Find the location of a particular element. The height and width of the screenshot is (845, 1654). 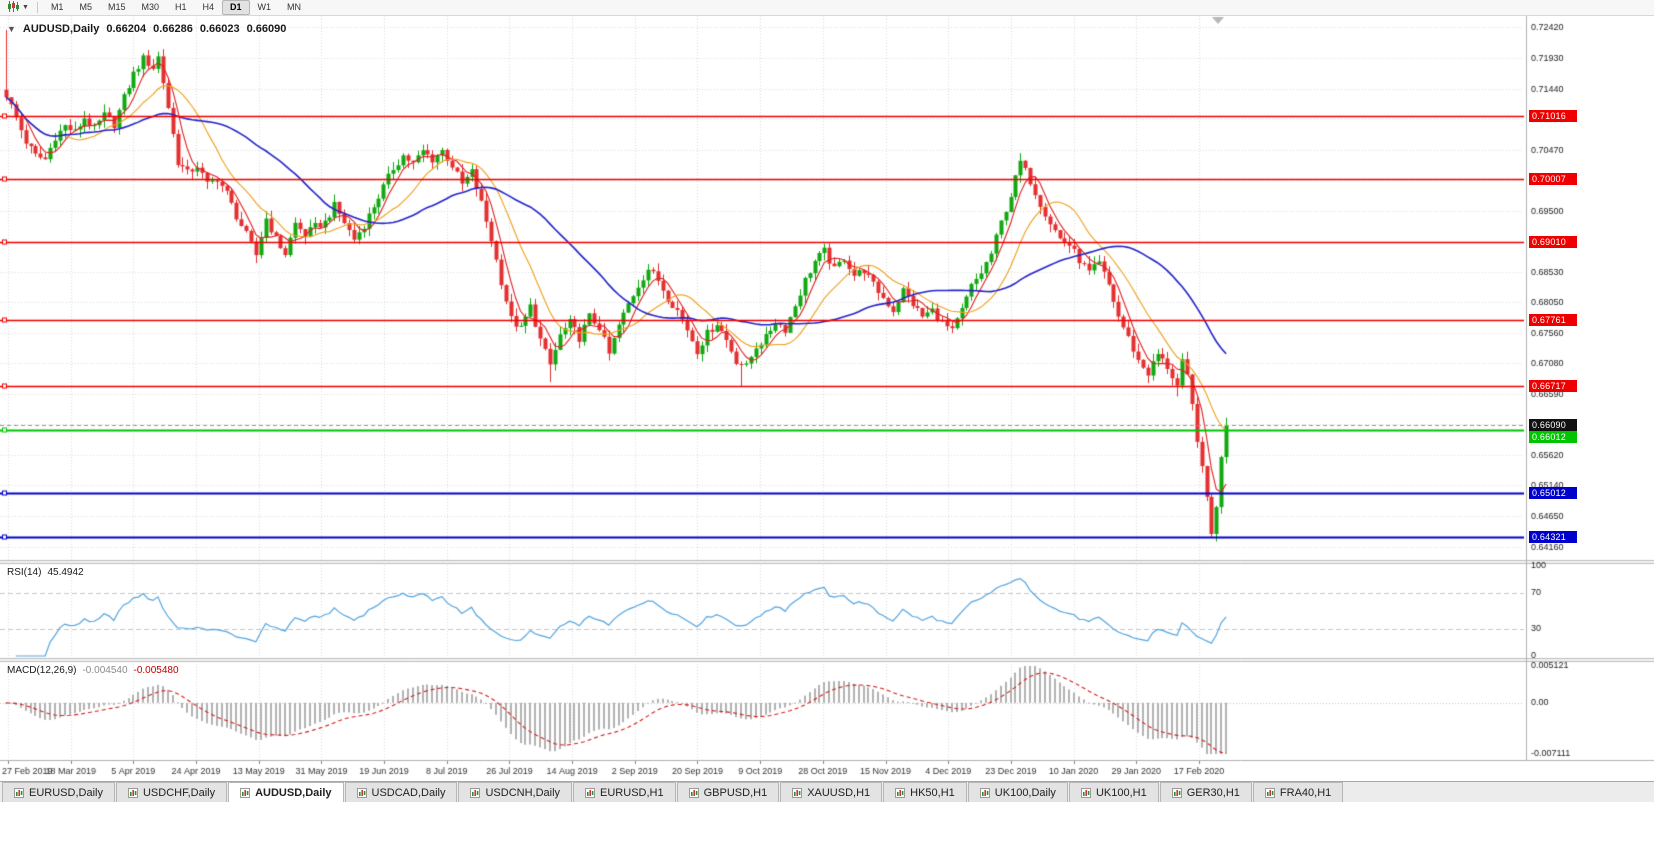

toolbar-separator is located at coordinates (37, 7).